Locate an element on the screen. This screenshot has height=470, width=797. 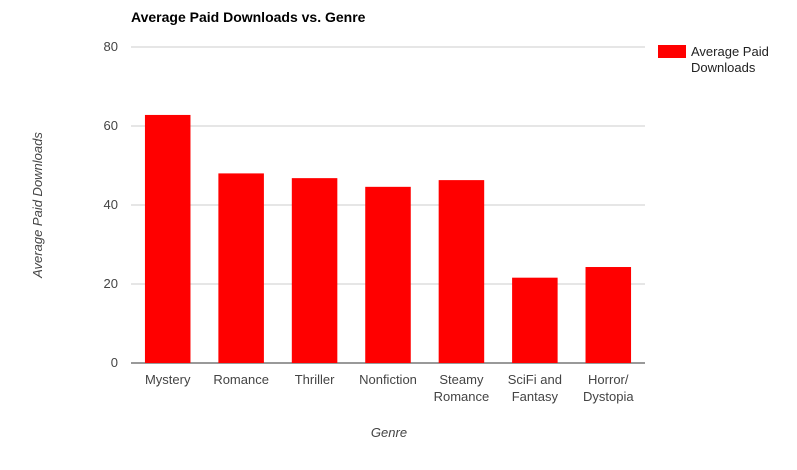
legend-swatch is located at coordinates (672, 51).